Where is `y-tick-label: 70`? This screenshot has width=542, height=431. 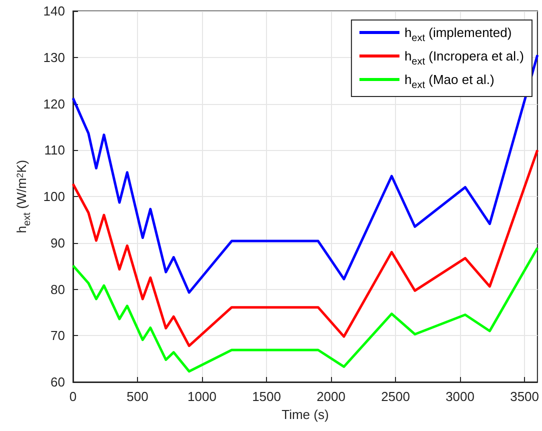
y-tick-label: 70 is located at coordinates (57, 336).